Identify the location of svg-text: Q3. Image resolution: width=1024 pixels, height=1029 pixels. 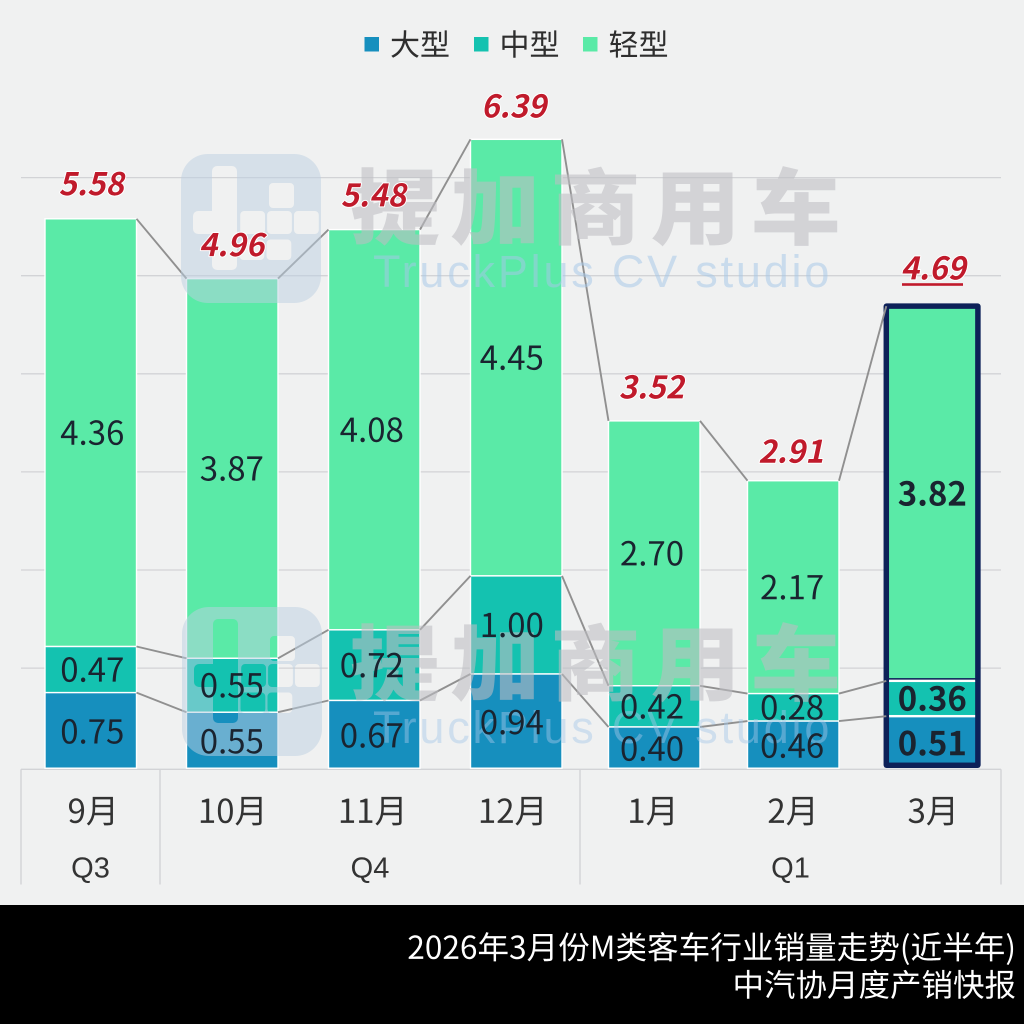
(90, 868).